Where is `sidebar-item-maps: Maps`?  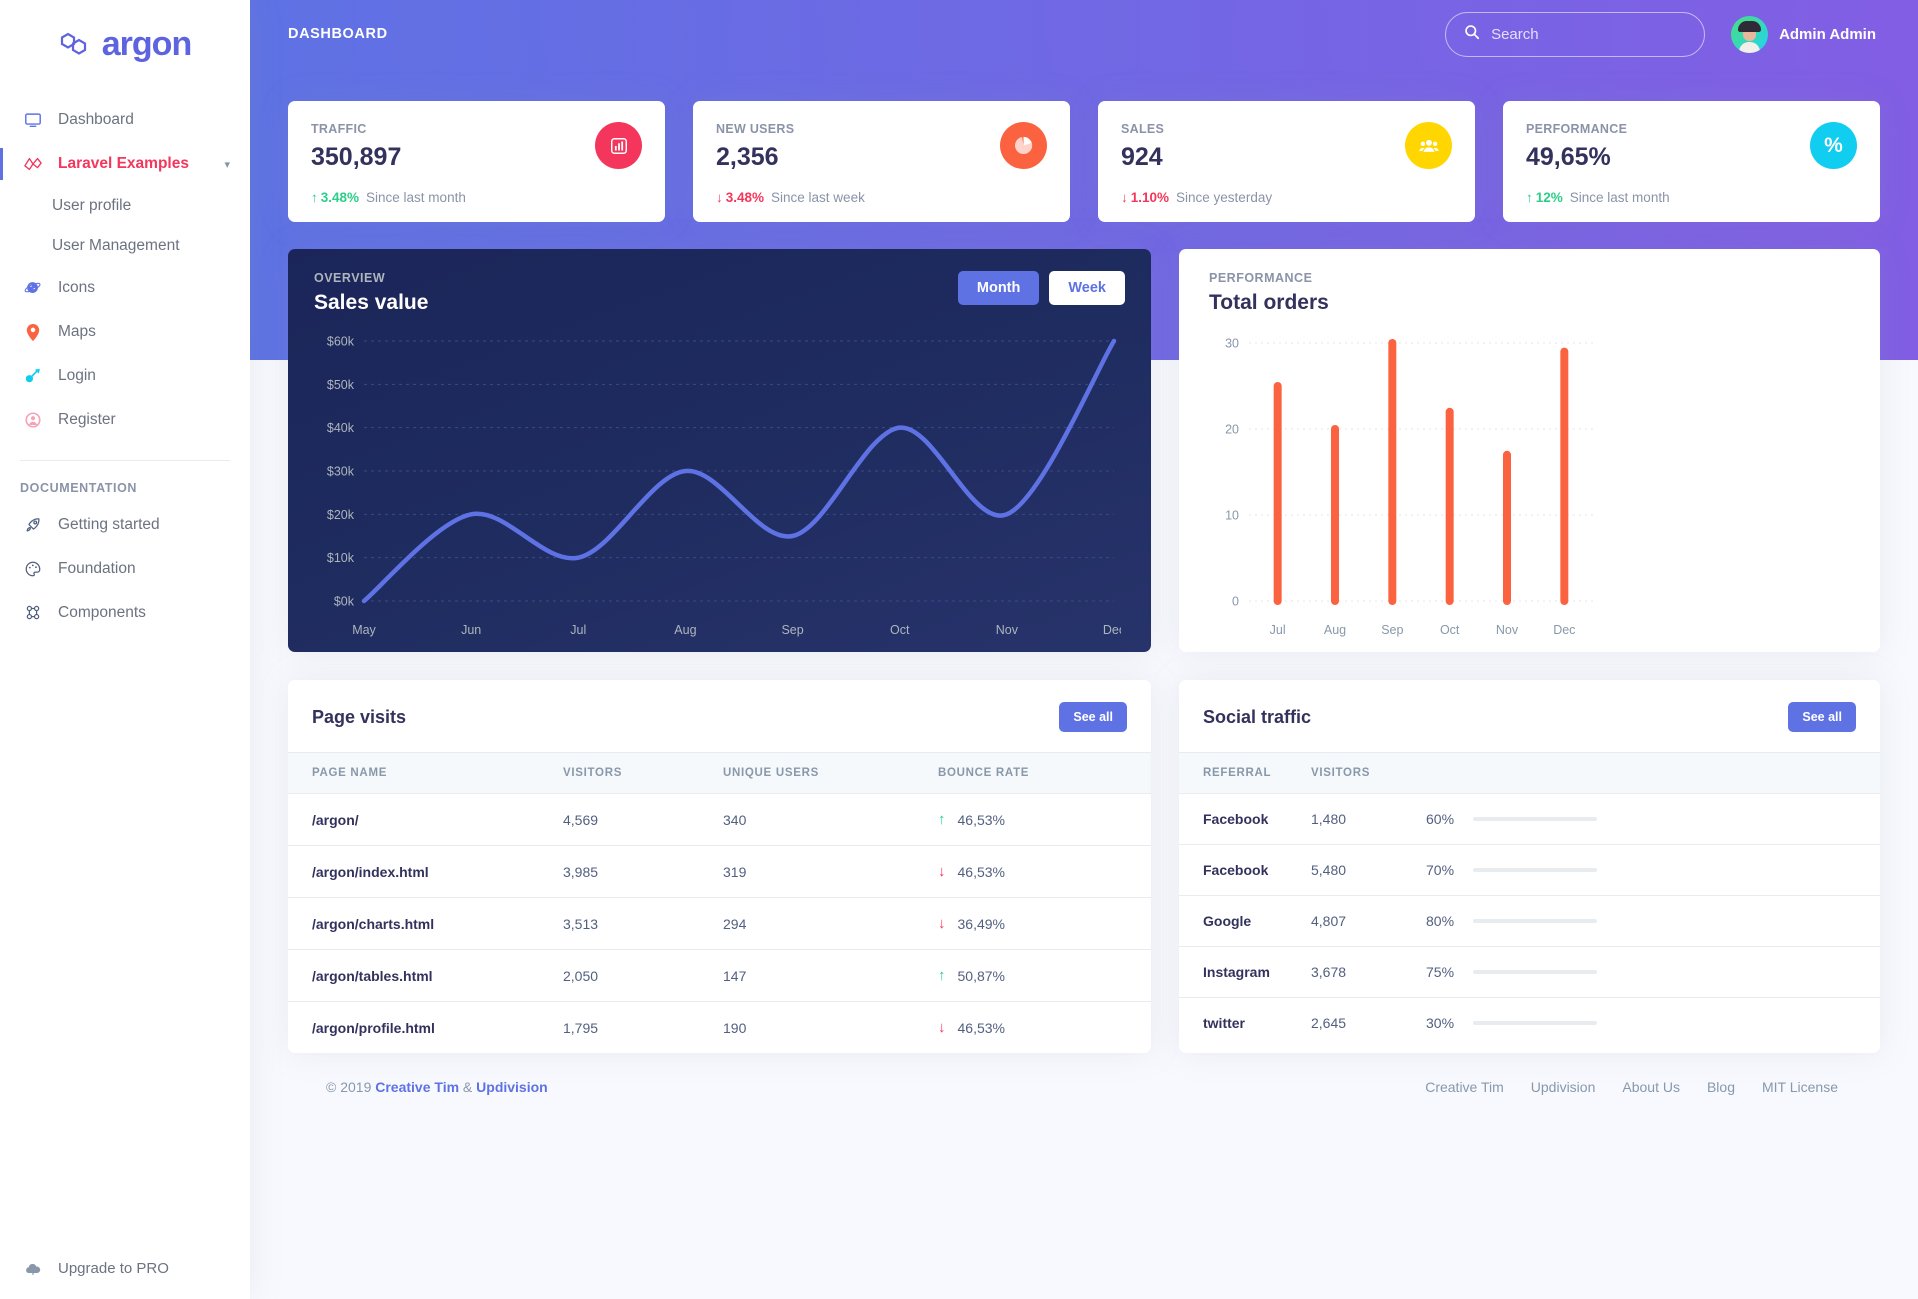
sidebar-item-maps: Maps is located at coordinates (125, 332).